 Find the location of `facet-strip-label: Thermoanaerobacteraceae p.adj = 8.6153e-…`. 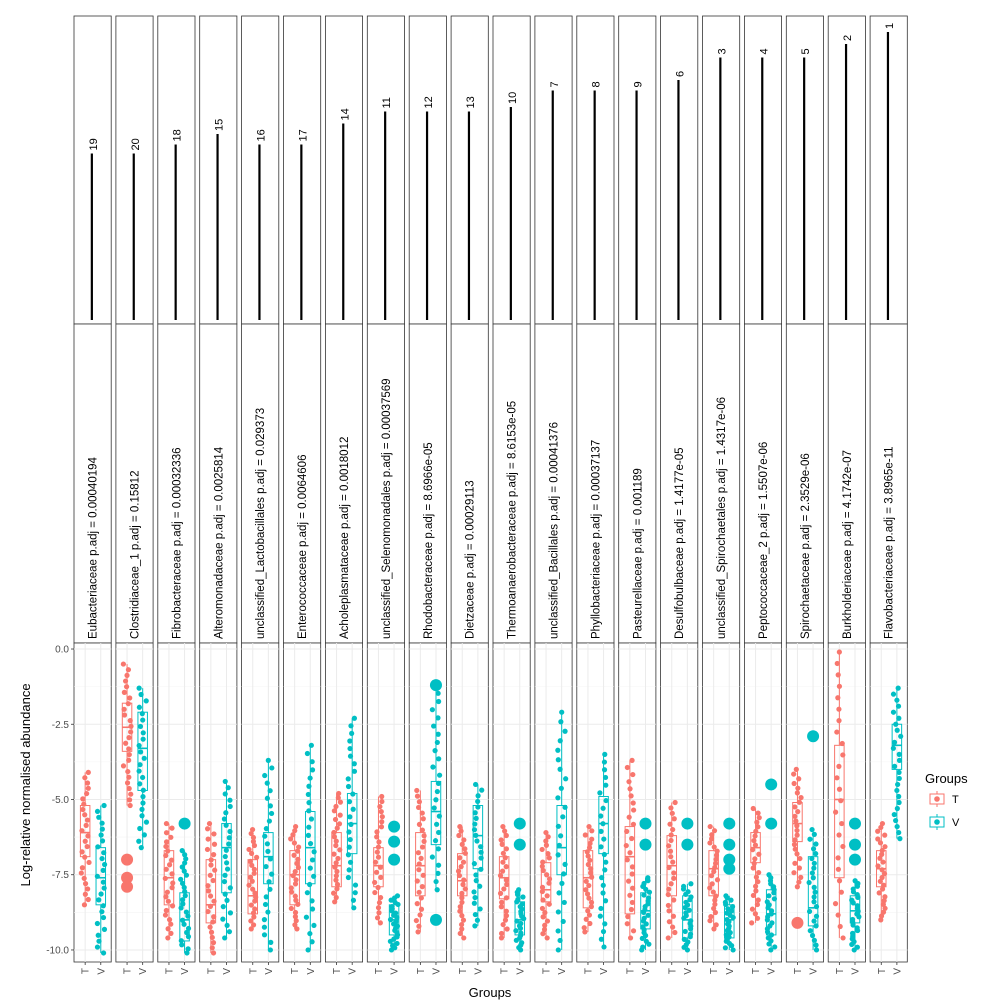

facet-strip-label: Thermoanaerobacteraceae p.adj = 8.6153e-… is located at coordinates (513, 520).